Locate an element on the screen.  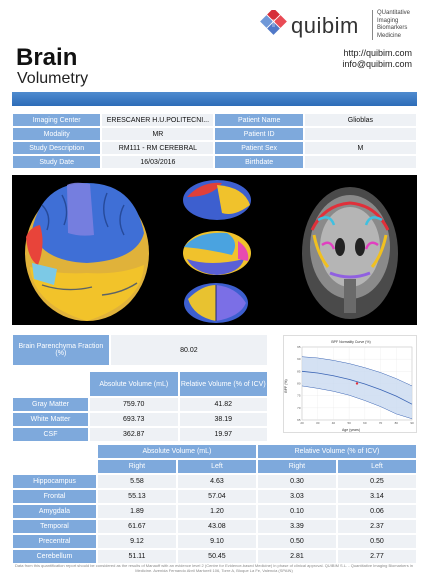
y-tick-label: 75 is located at coordinates (299, 396).